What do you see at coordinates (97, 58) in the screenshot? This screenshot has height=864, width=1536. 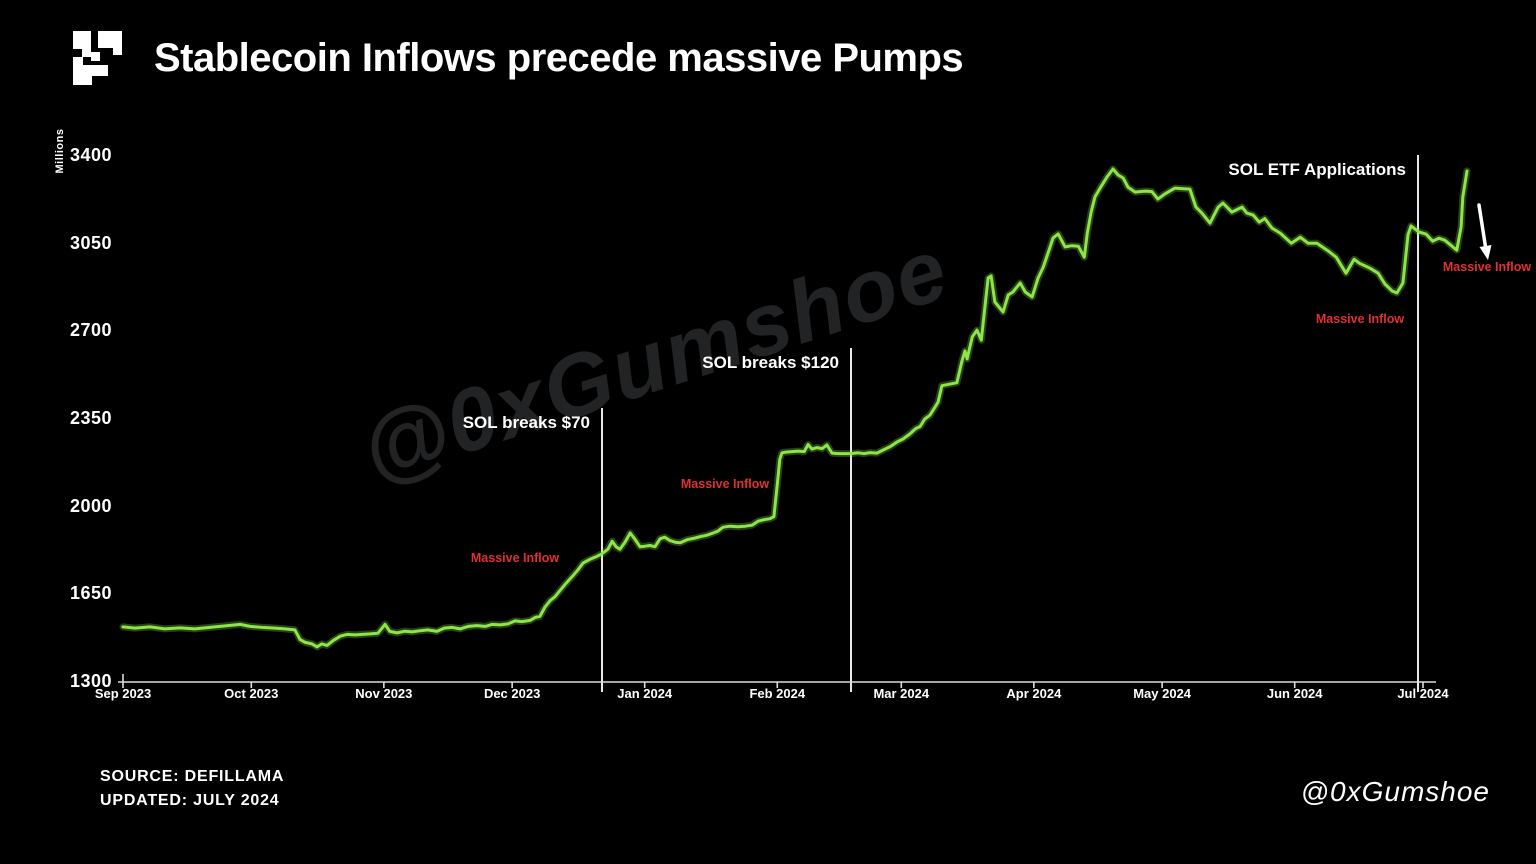 I see `brand-logo-icon` at bounding box center [97, 58].